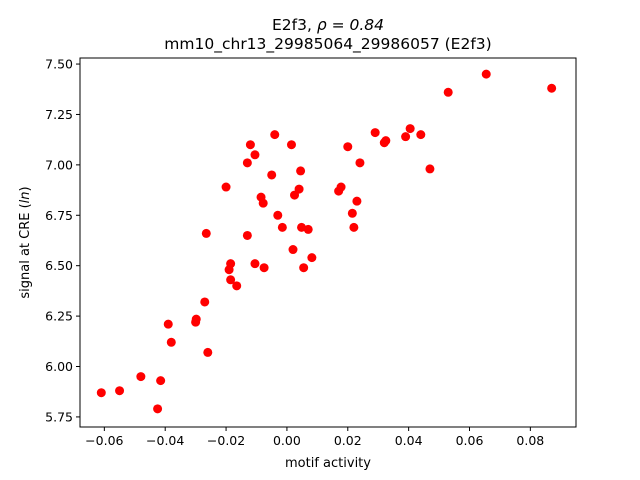 The width and height of the screenshot is (640, 480). I want to click on x-tick-label: −0.02, so click(226, 440).